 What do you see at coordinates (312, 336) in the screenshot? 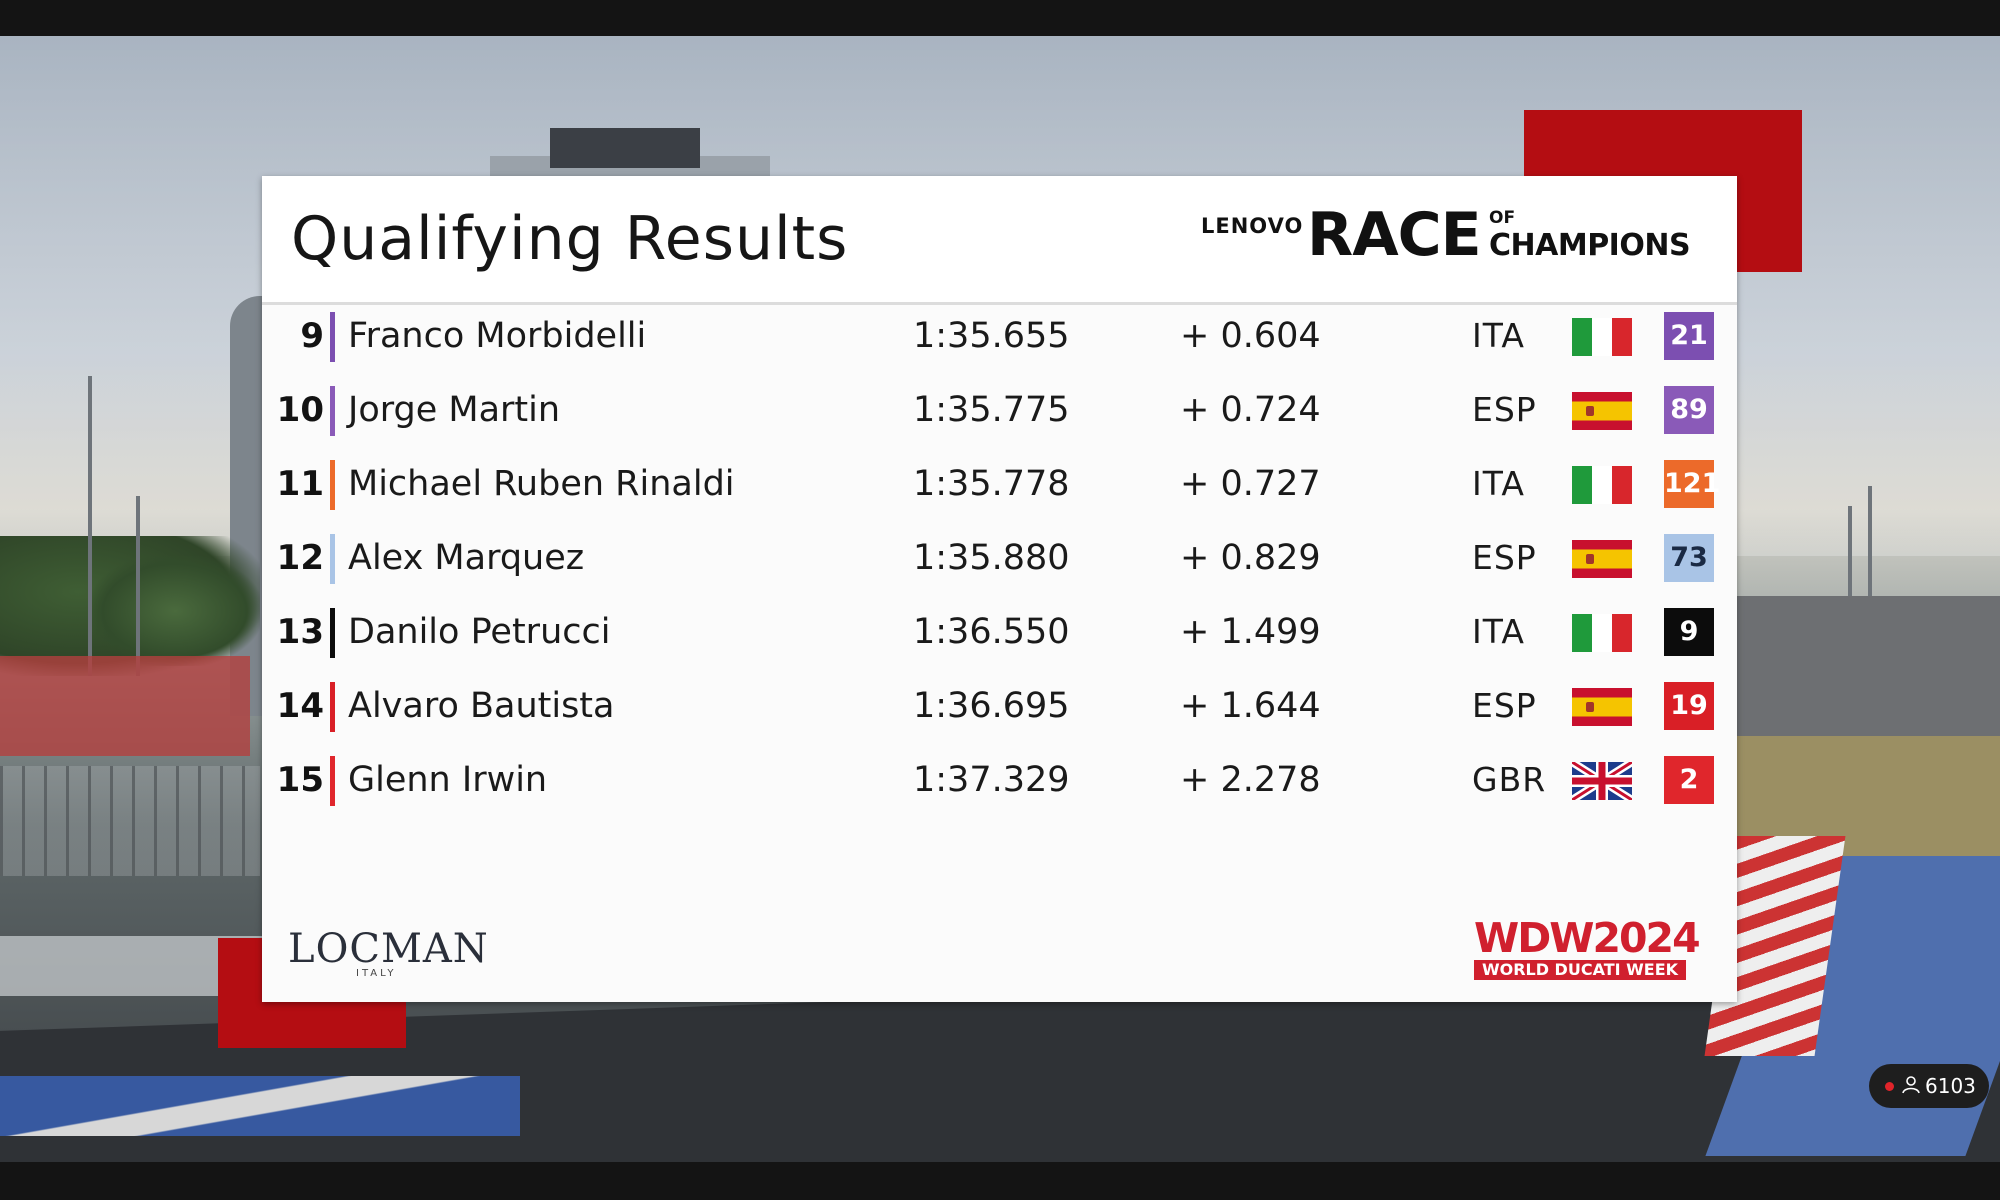
I see `position: 9` at bounding box center [312, 336].